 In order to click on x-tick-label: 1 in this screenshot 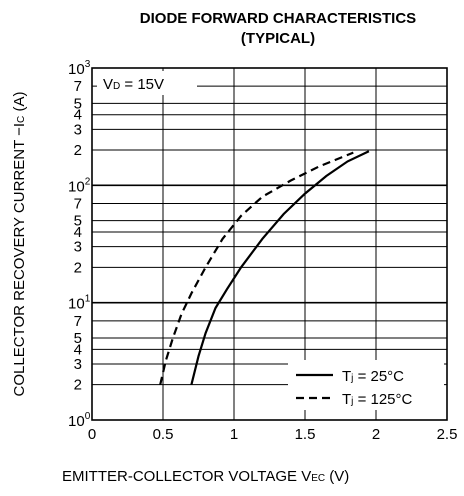, I will do `click(234, 434)`.